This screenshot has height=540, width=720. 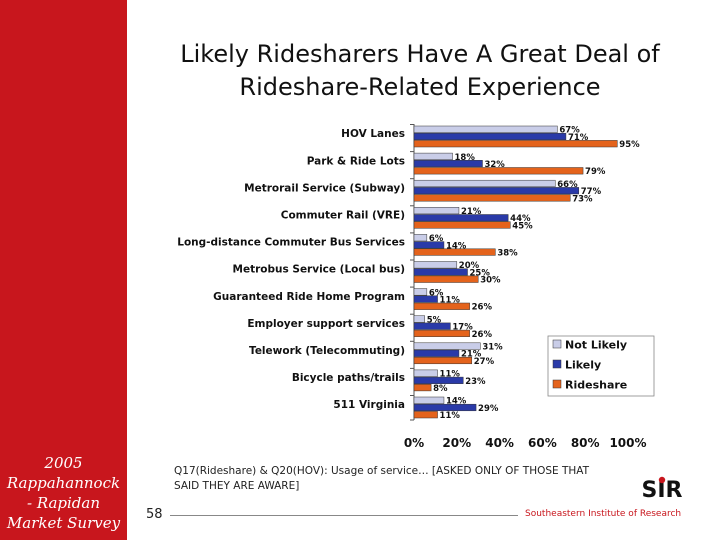 What do you see at coordinates (343, 216) in the screenshot?
I see `category-label: Commuter Rail (VRE)` at bounding box center [343, 216].